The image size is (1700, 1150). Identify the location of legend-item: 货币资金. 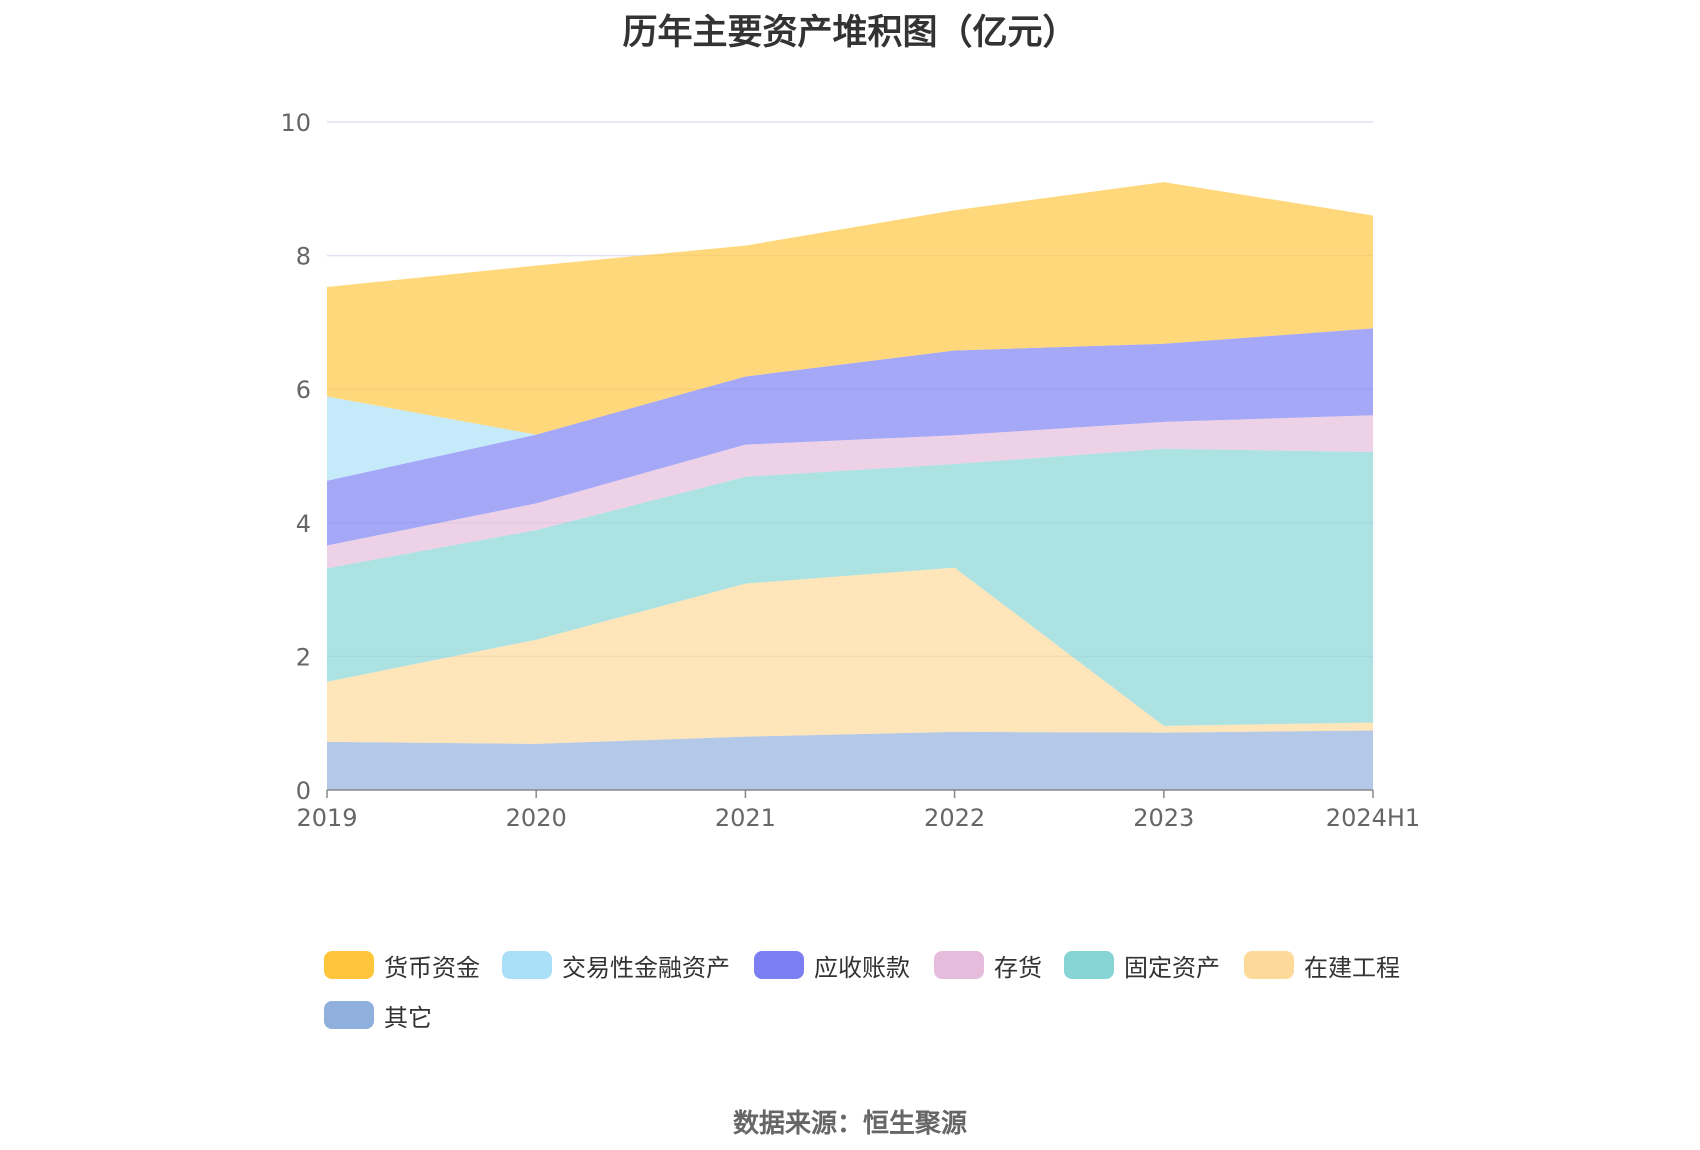
(402, 966).